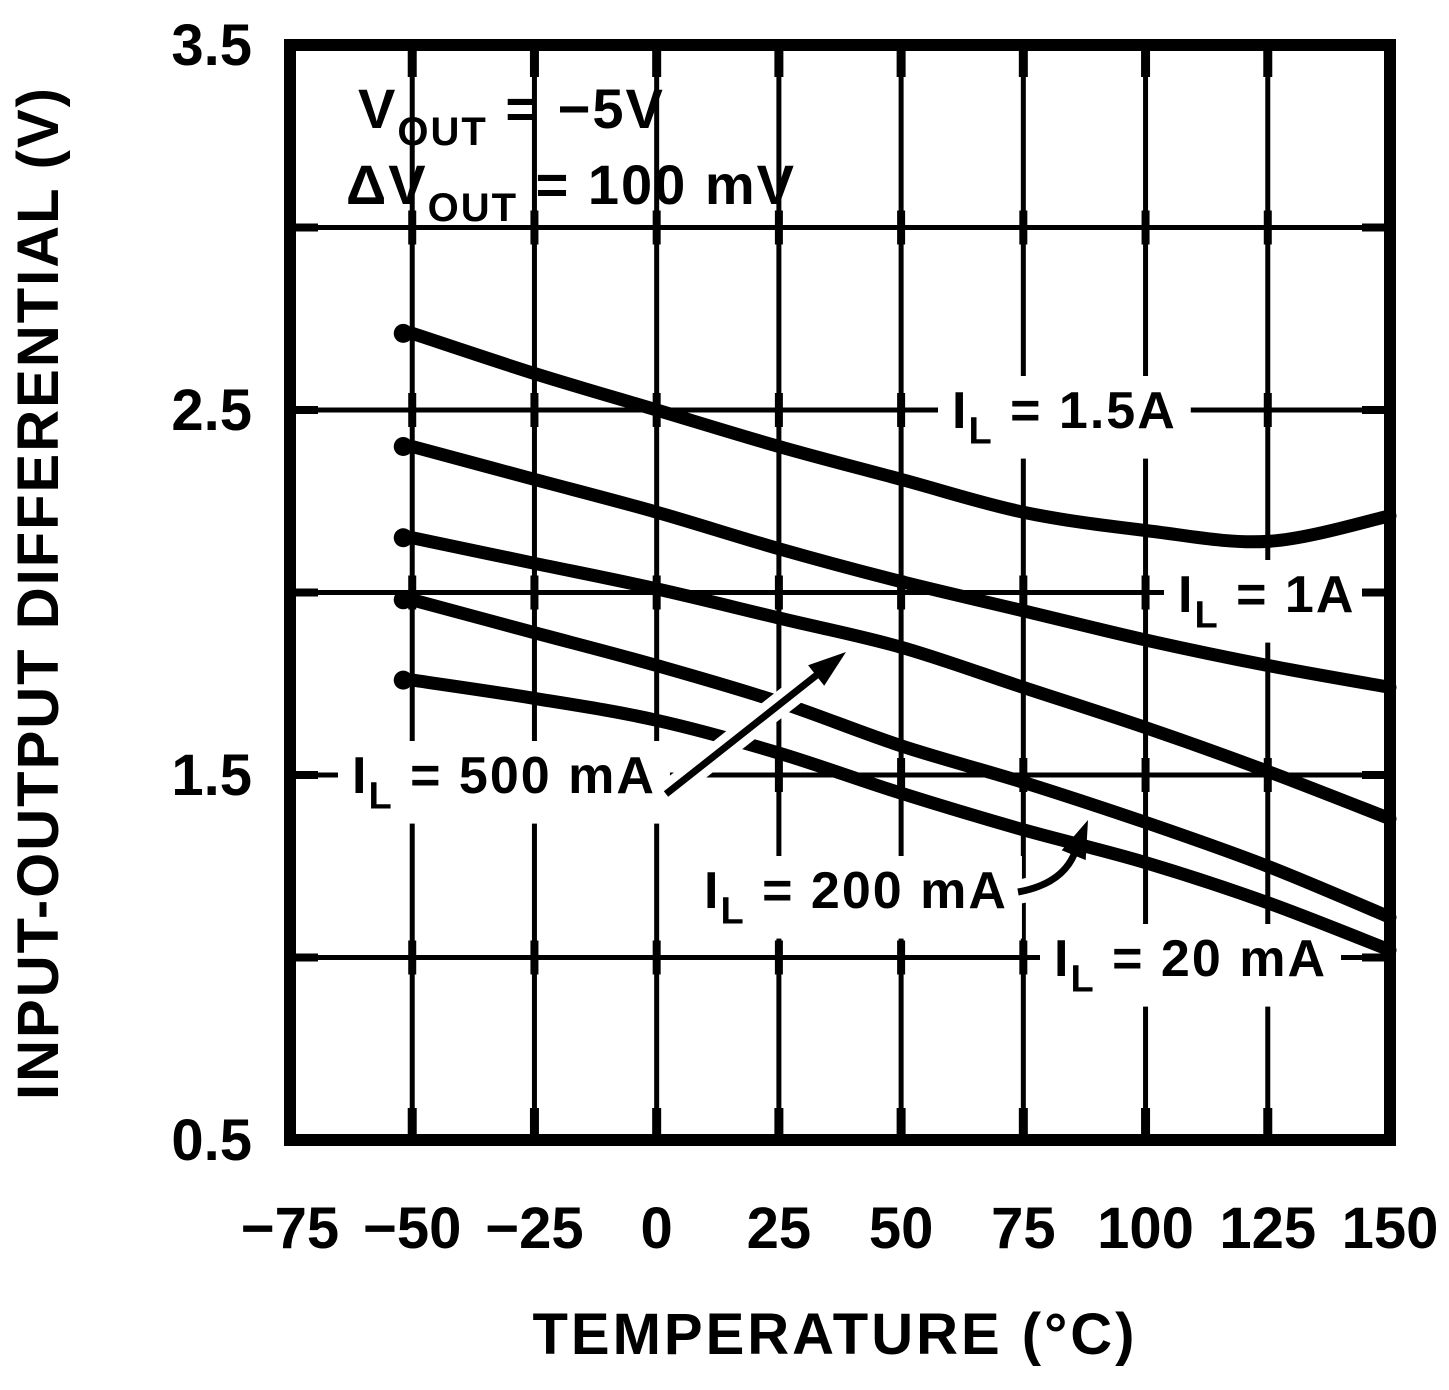  I want to click on annotation-line-1: VOUT = −5V, so click(511, 115).